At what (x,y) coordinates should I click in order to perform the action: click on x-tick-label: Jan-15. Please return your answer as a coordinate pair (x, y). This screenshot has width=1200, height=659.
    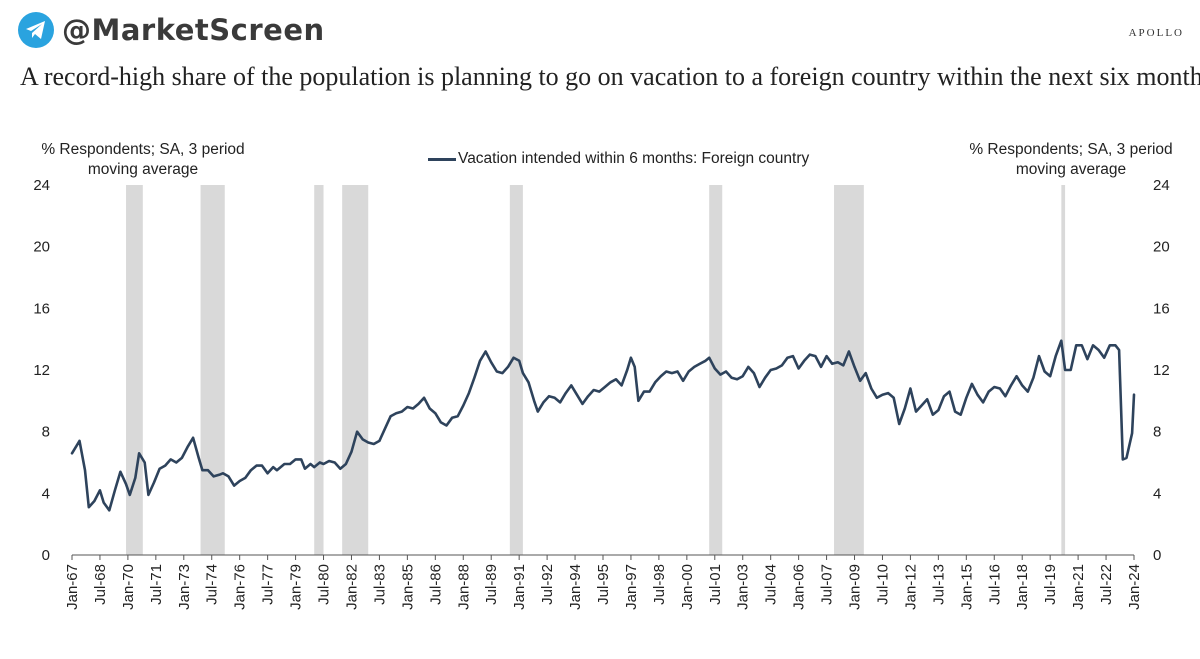
    Looking at the image, I should click on (966, 587).